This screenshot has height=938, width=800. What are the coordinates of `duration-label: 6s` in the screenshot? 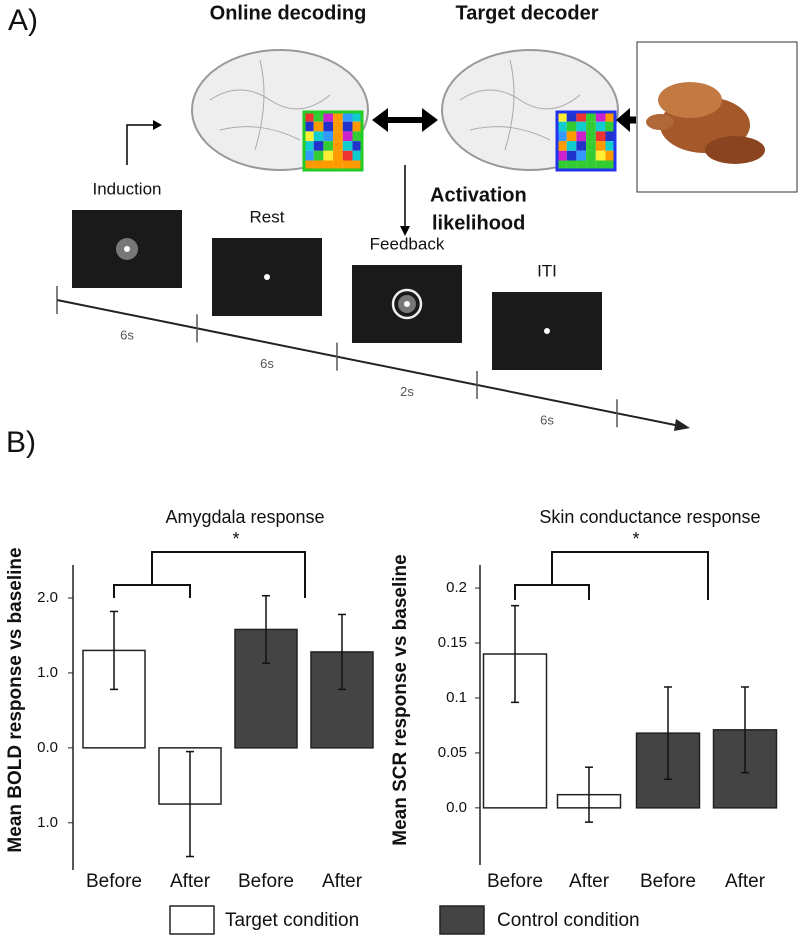 It's located at (127, 335).